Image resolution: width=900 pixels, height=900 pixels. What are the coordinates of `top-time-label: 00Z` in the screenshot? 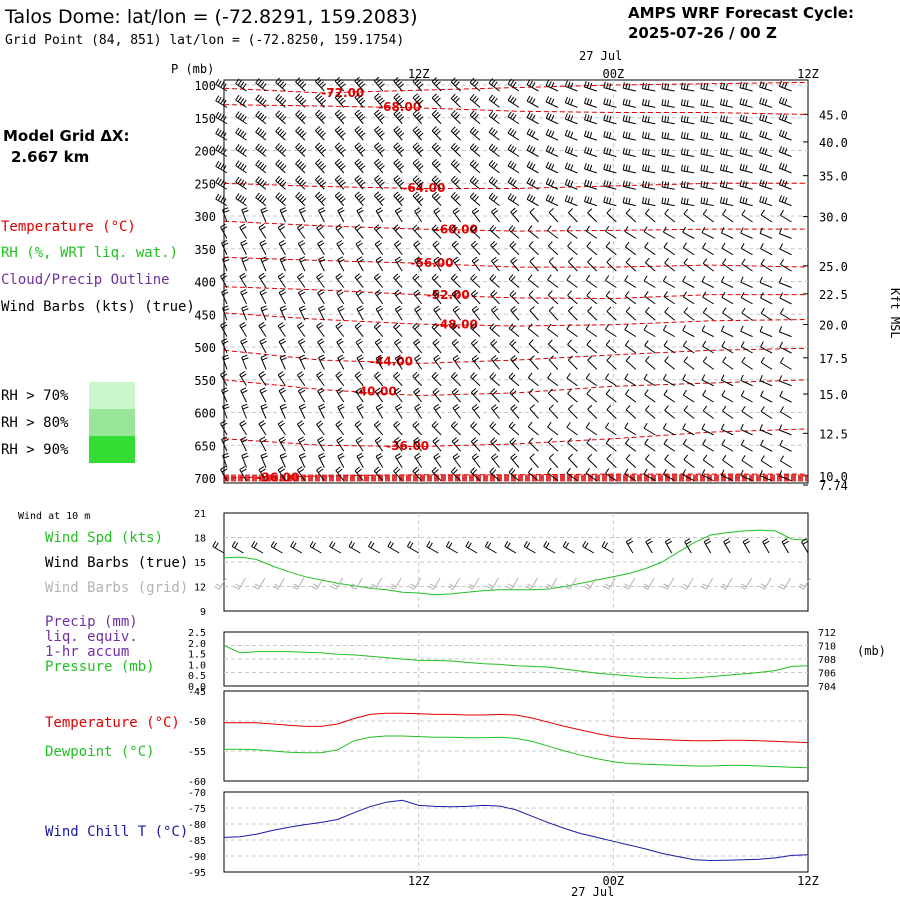 It's located at (613, 74).